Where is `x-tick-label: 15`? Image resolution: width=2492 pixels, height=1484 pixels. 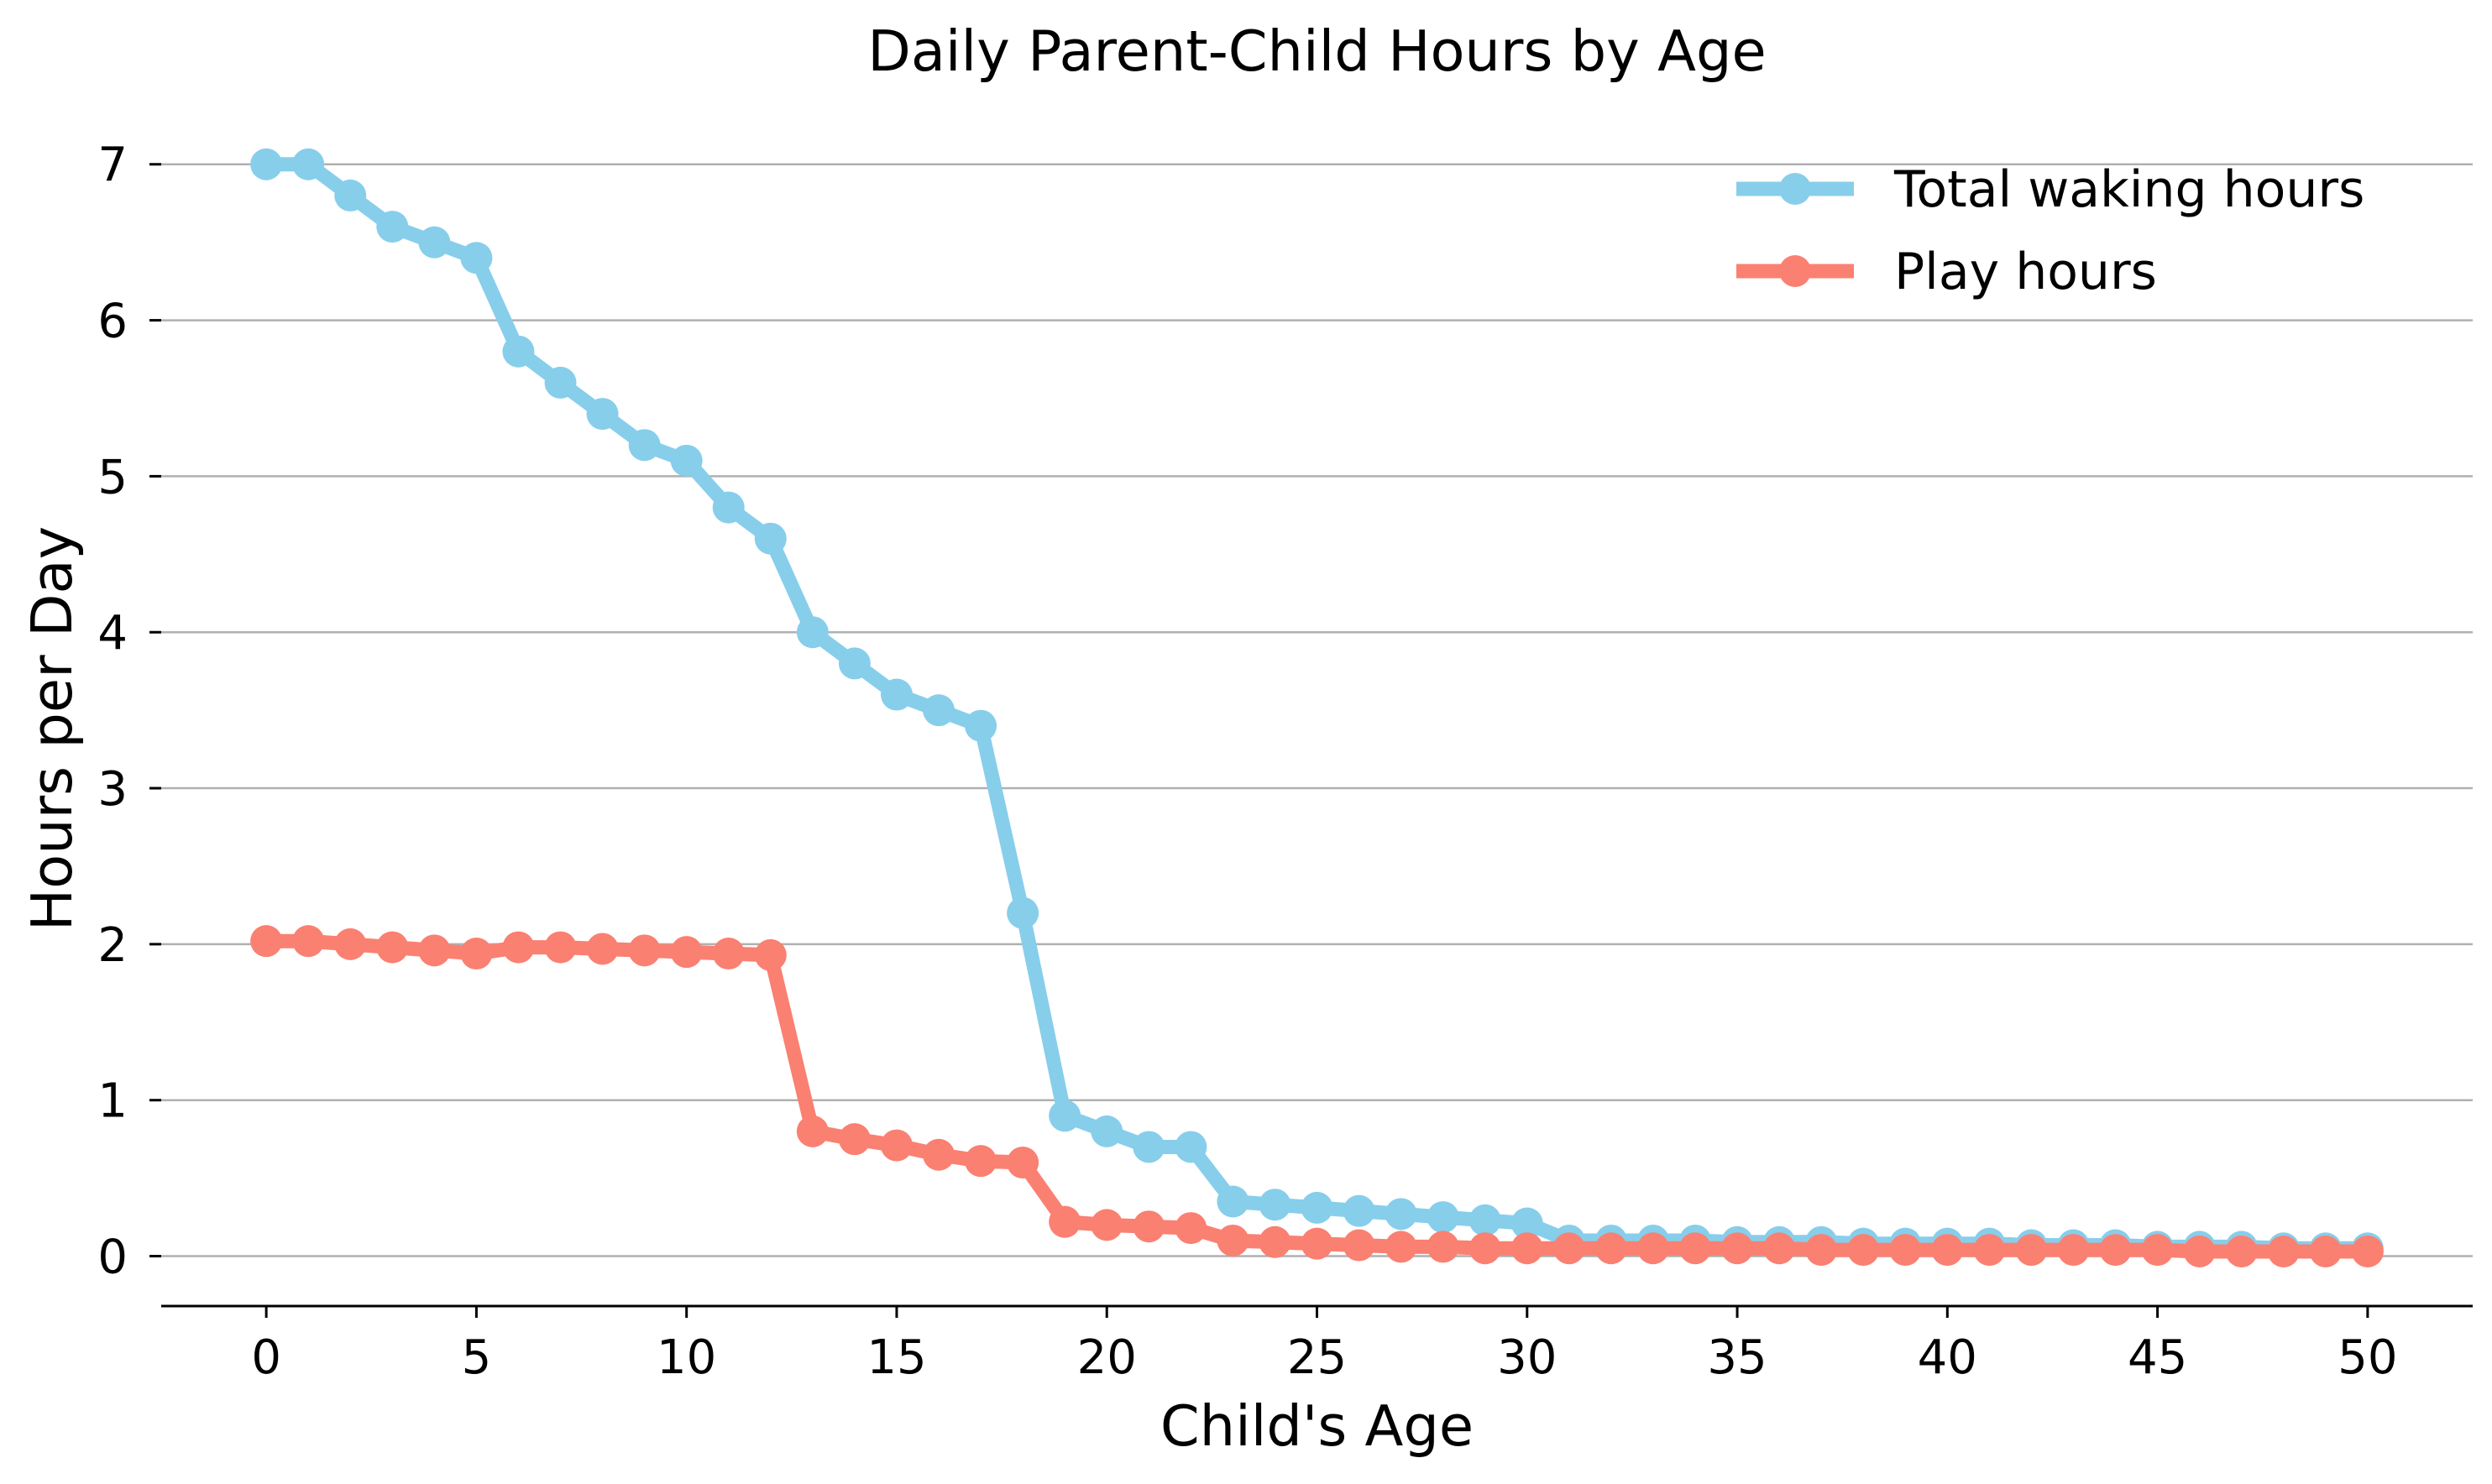
x-tick-label: 15 is located at coordinates (896, 1357).